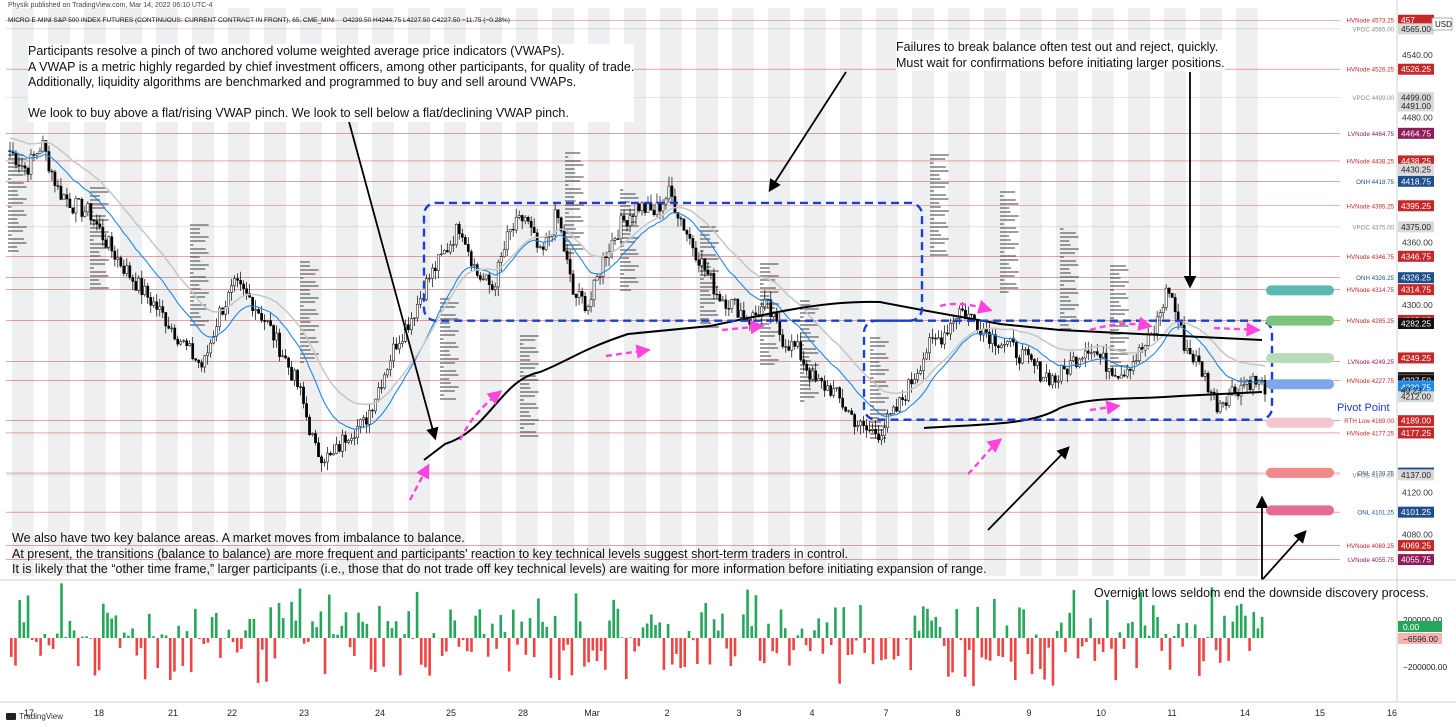 The height and width of the screenshot is (727, 1456). What do you see at coordinates (331, 99) in the screenshot?
I see `note-line` at bounding box center [331, 99].